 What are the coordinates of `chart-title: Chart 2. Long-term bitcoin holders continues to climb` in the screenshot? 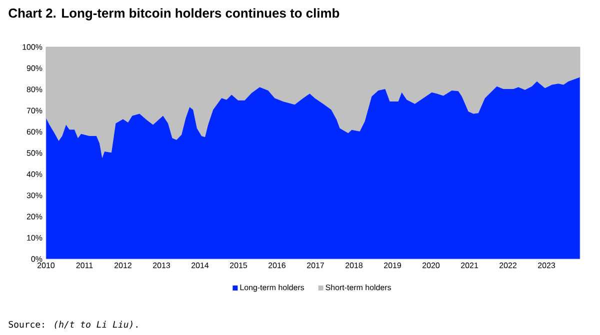 It's located at (174, 14).